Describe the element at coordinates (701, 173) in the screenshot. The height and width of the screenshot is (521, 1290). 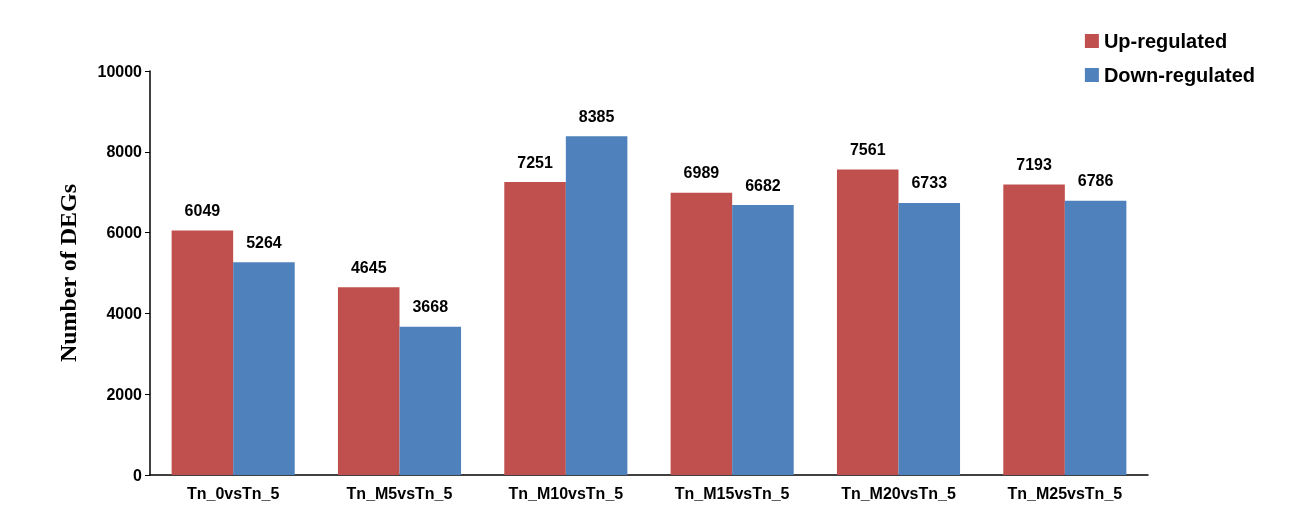
I see `data-label: 6989` at that location.